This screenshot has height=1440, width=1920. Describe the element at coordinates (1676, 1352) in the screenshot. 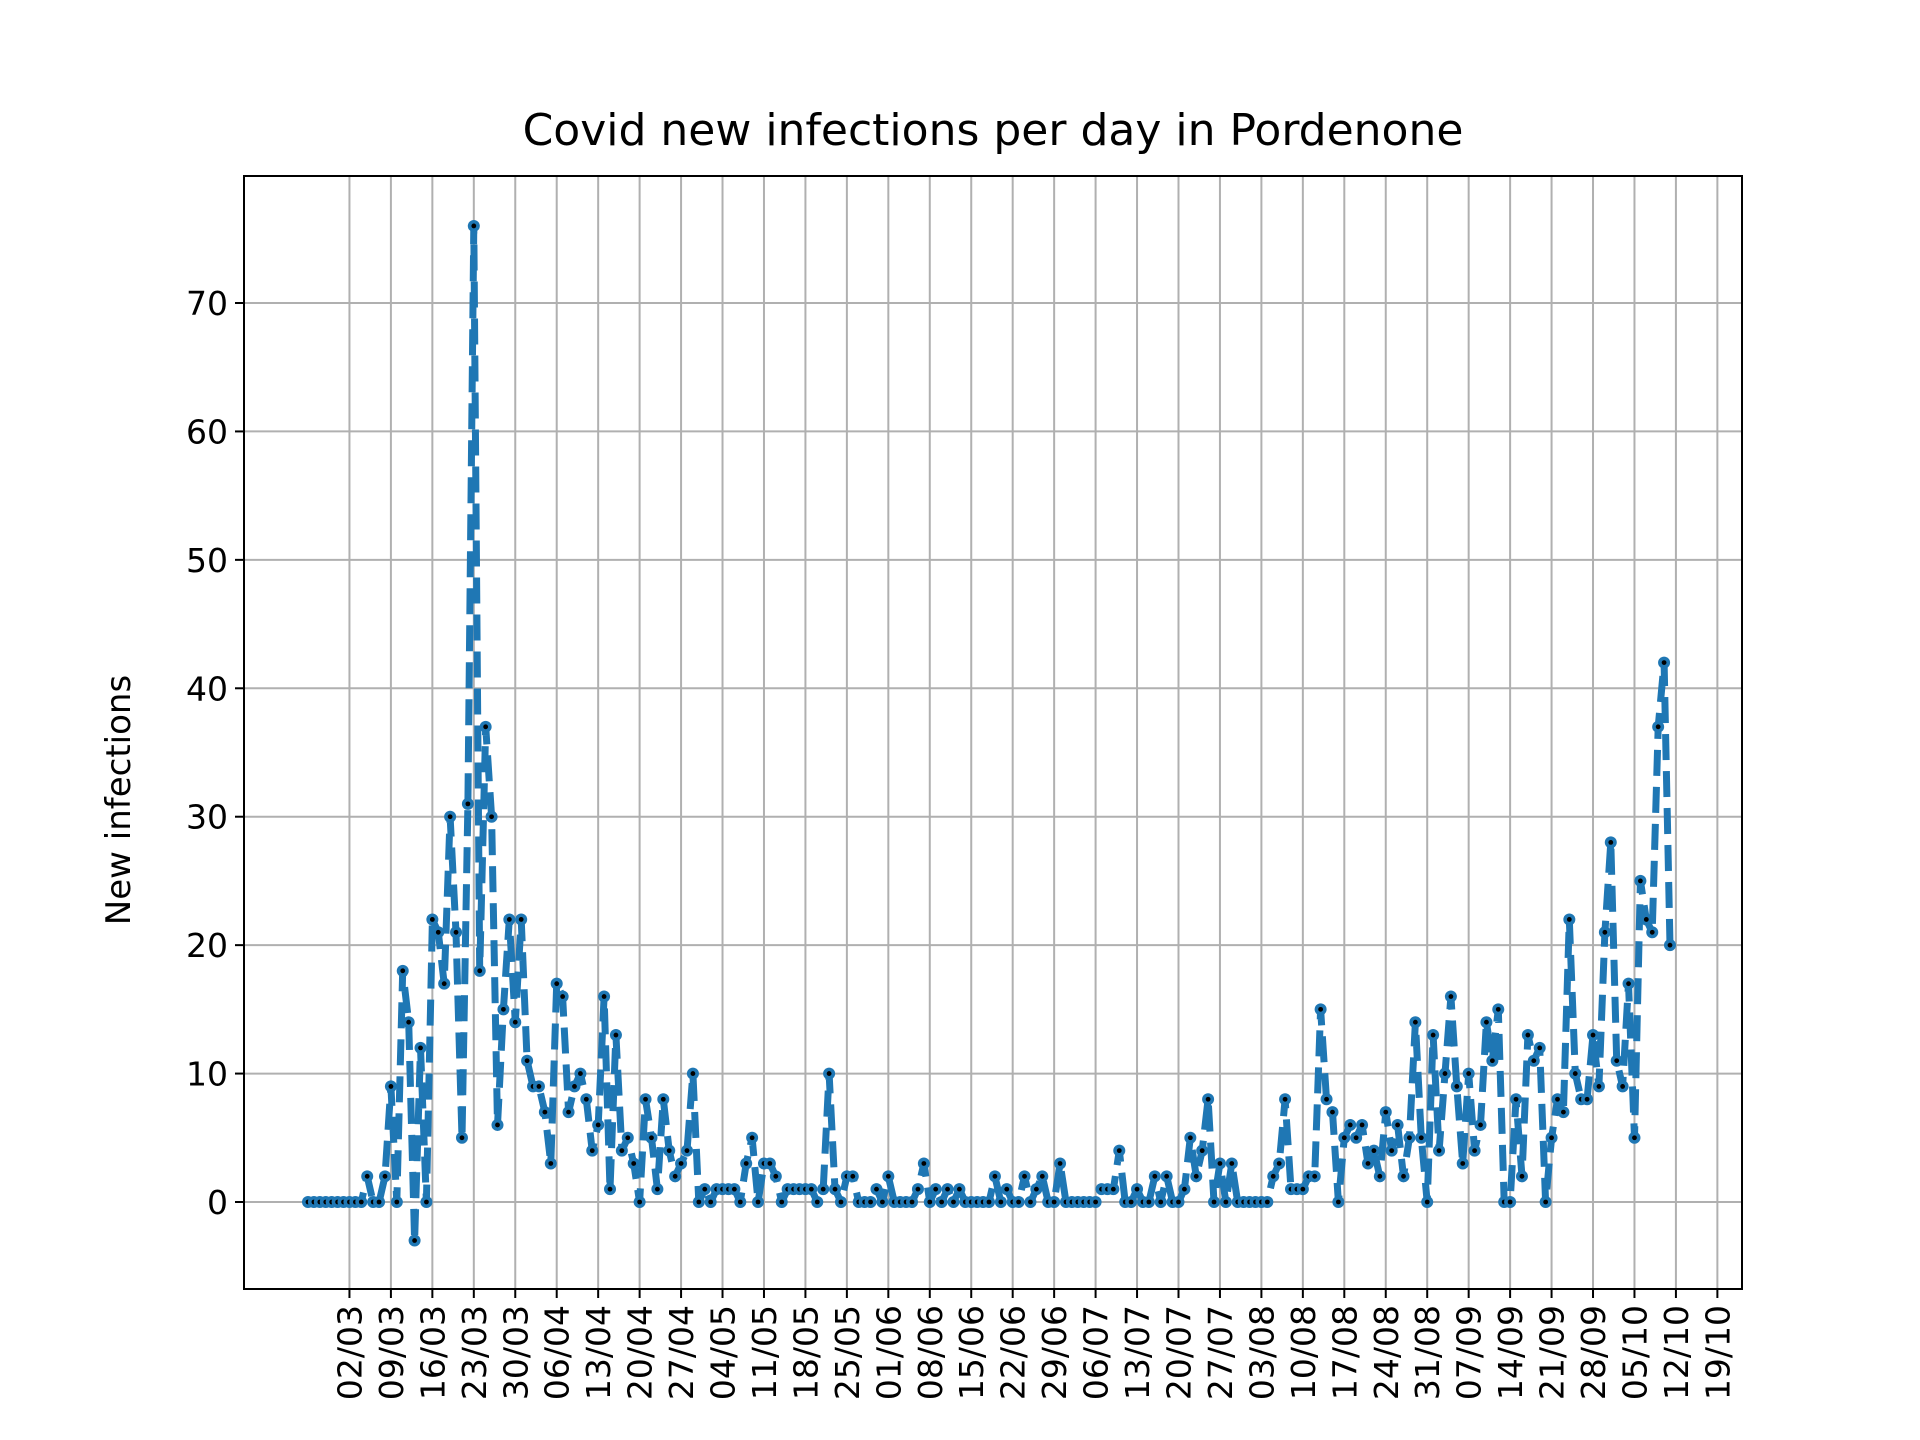

I see `x-tick-label: 12/10` at that location.